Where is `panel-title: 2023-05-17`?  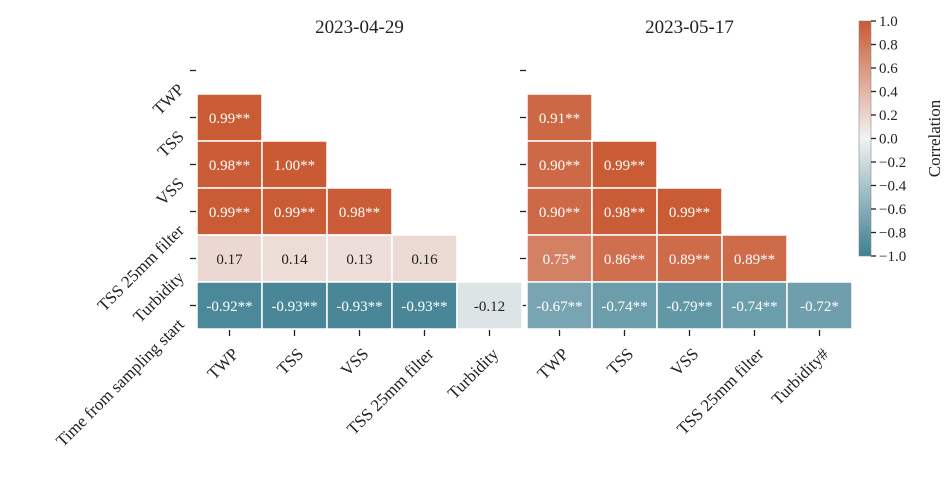 panel-title: 2023-05-17 is located at coordinates (689, 27).